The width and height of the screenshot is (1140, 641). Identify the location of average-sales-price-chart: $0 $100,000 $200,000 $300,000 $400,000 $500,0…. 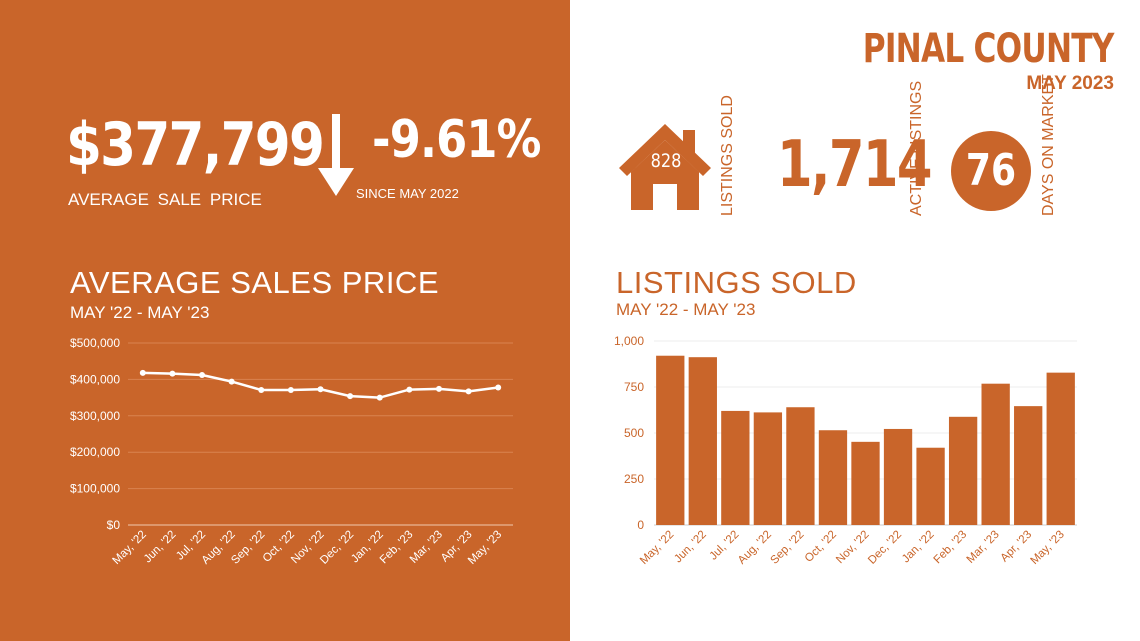
(291, 451).